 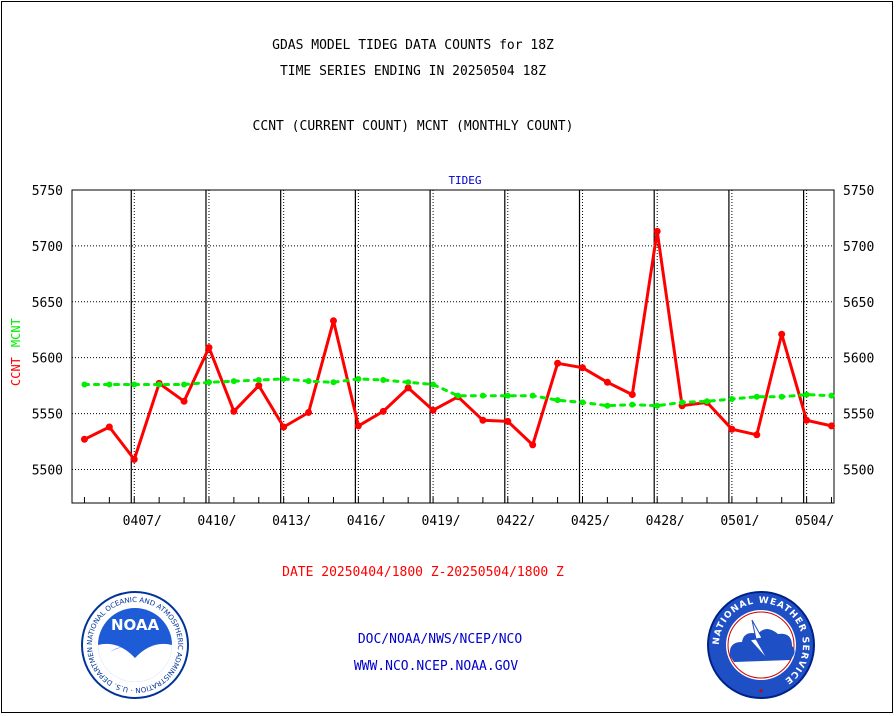 What do you see at coordinates (436, 666) in the screenshot?
I see `website-label: WWW.NCO.NCEP.NOAA.GOV` at bounding box center [436, 666].